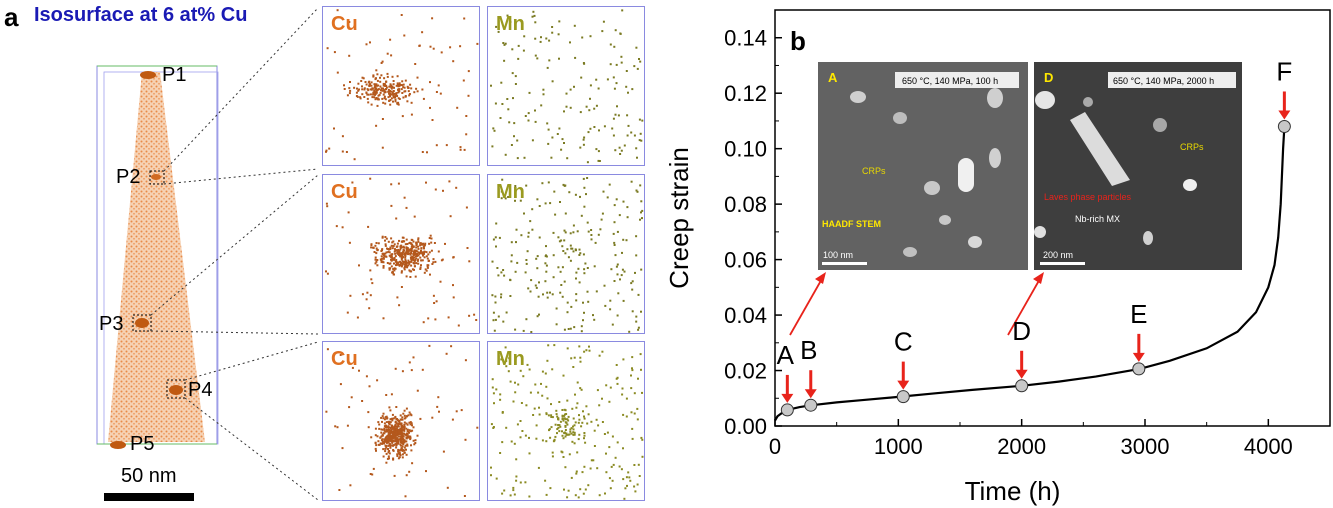 The width and height of the screenshot is (1333, 508). Describe the element at coordinates (898, 446) in the screenshot. I see `x-tick-label: 1000` at that location.